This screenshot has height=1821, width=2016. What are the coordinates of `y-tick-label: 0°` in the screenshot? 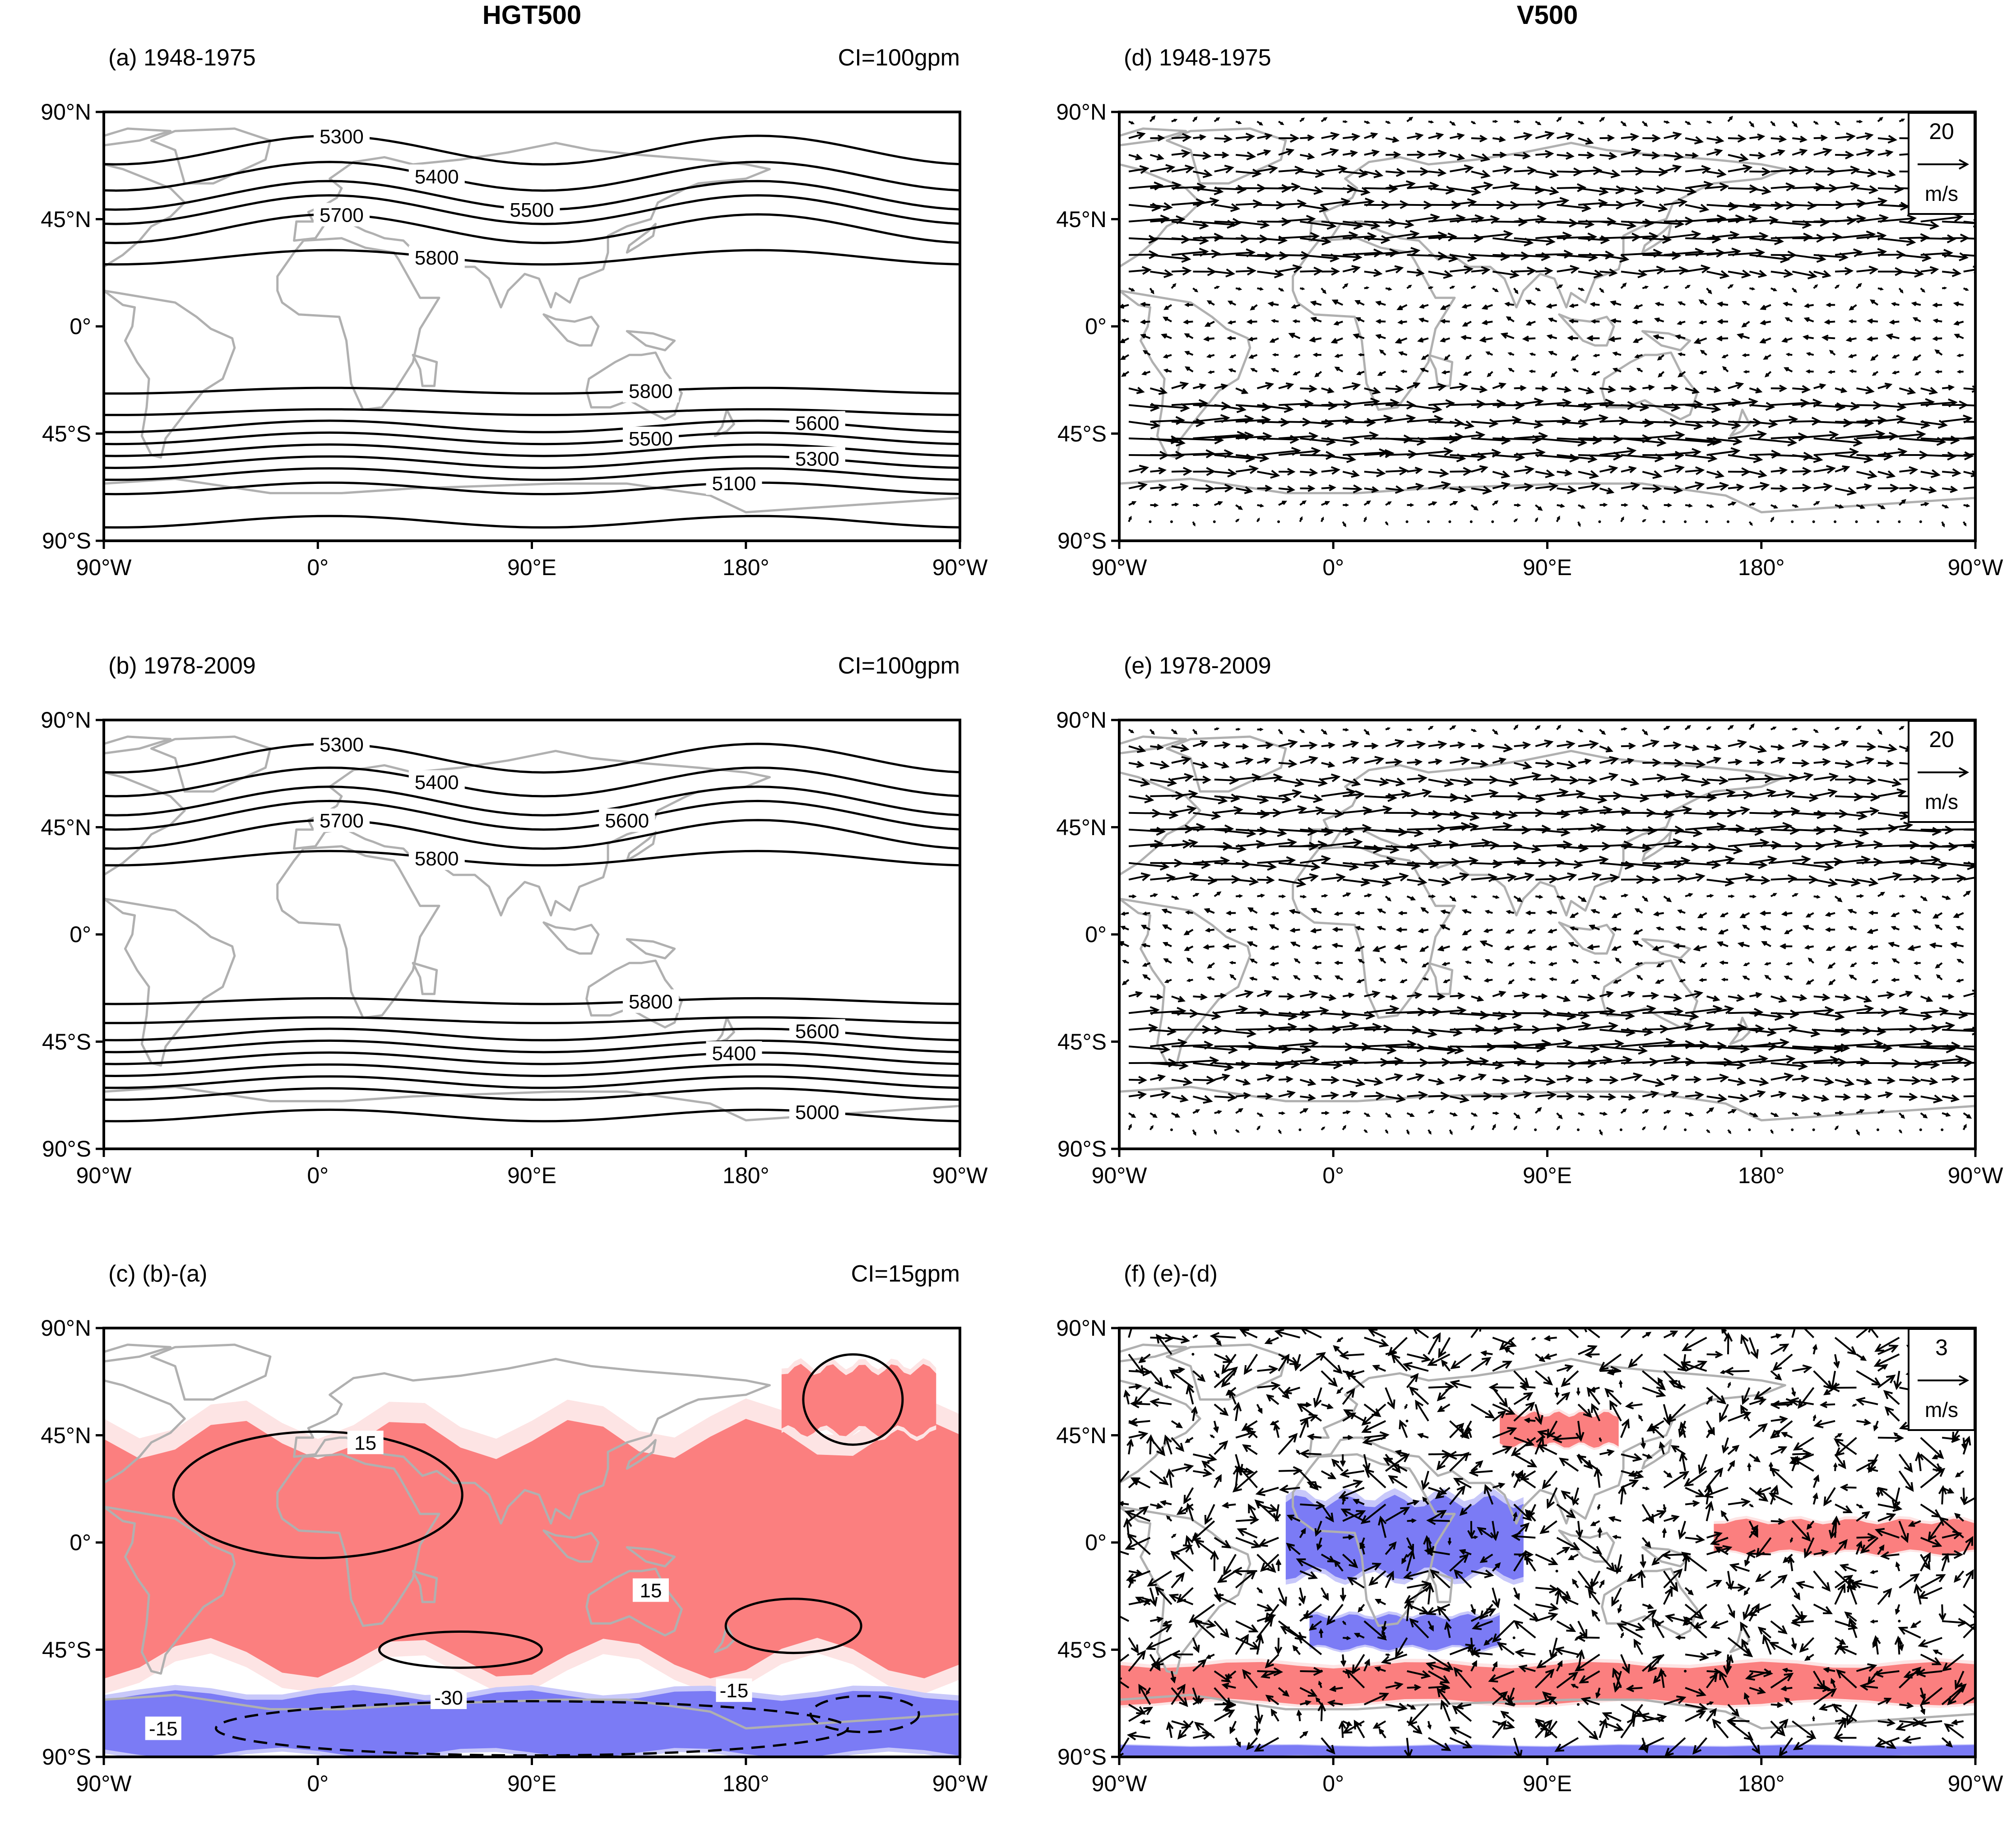 It's located at (1096, 1542).